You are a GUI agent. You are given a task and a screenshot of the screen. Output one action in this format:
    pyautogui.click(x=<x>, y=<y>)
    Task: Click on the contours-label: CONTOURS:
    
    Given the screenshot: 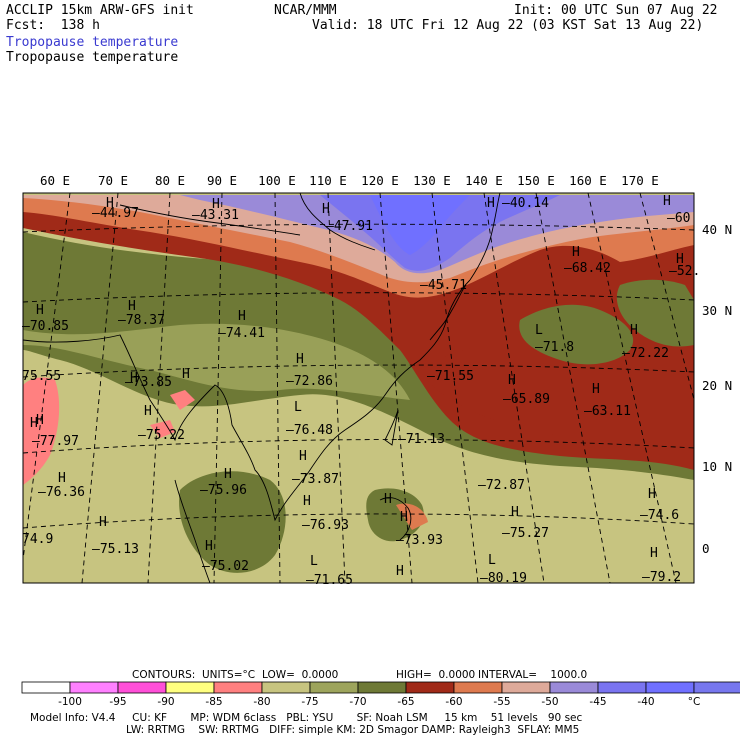 What is the action you would take?
    pyautogui.click(x=164, y=675)
    